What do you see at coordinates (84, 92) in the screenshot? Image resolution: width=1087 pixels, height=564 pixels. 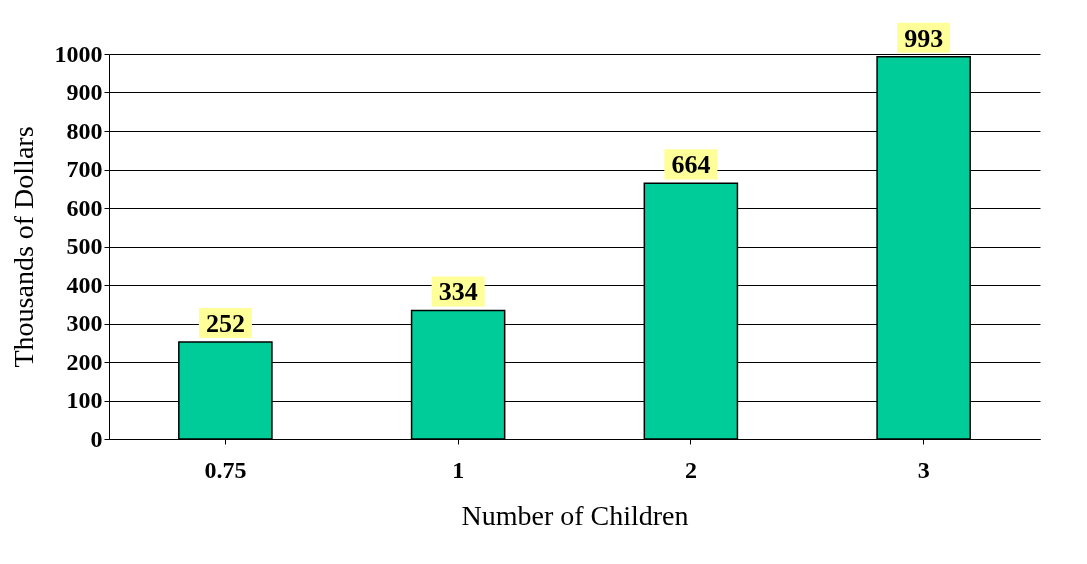 I see `y-tick-label: 900` at bounding box center [84, 92].